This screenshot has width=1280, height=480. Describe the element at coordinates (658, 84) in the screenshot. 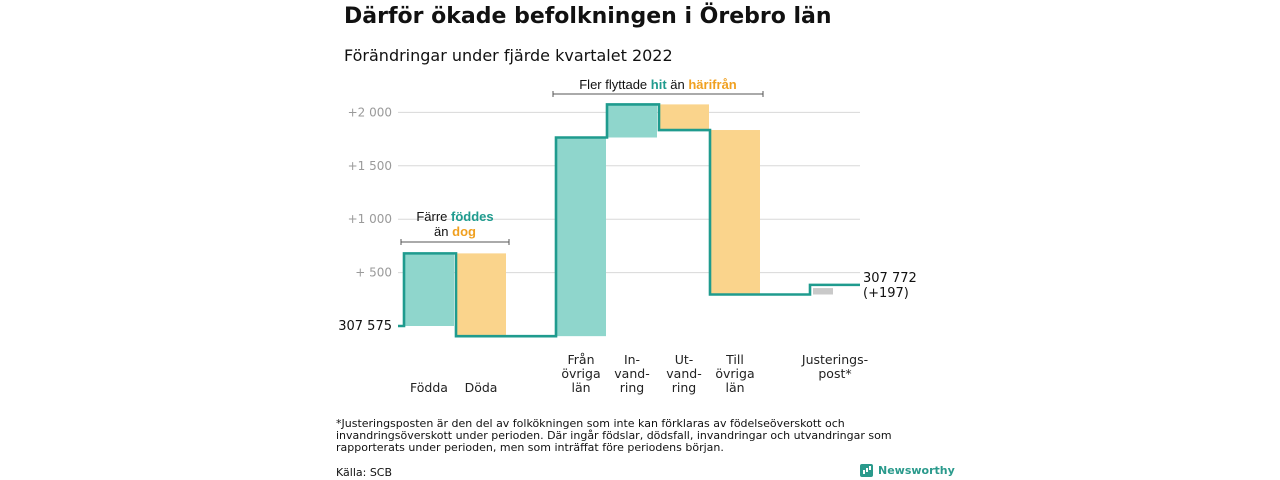

I see `annotation-migration: Fler flyttade hit än härifrån` at that location.